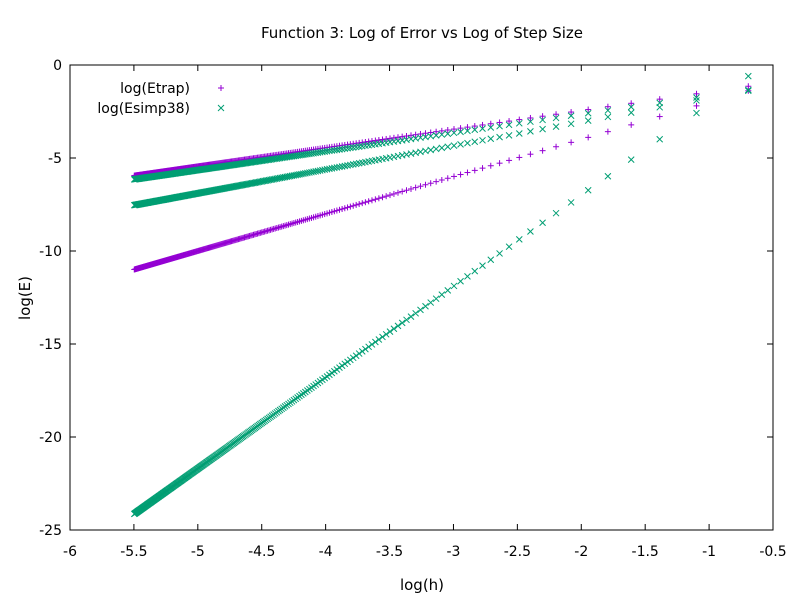  I want to click on legend: log(Etrap) log(Esimp38), so click(161, 99).